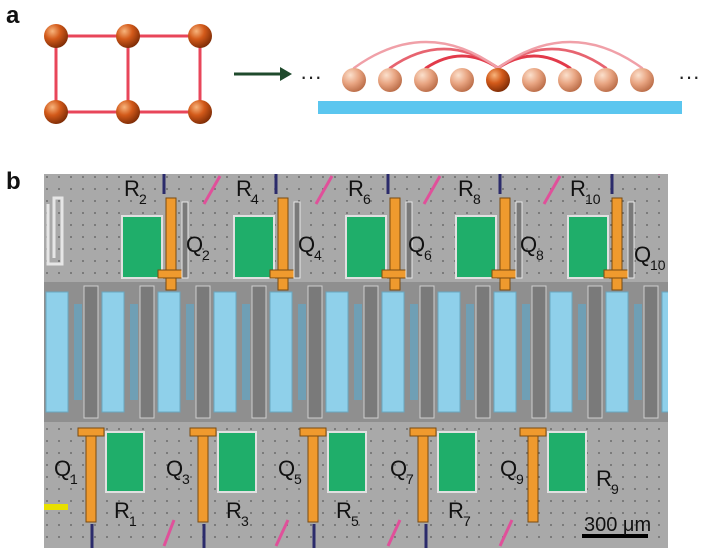  I want to click on resonator-label-sub: 7, so click(467, 521).